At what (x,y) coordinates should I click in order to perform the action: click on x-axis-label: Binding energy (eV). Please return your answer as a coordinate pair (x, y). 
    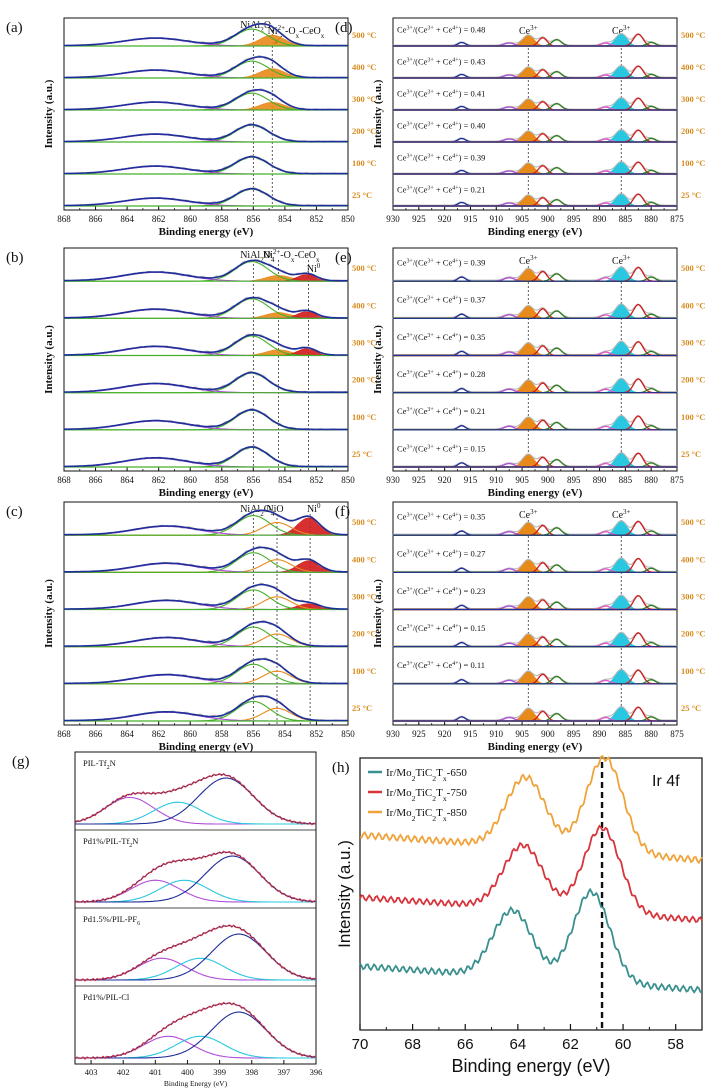
    Looking at the image, I should click on (206, 232).